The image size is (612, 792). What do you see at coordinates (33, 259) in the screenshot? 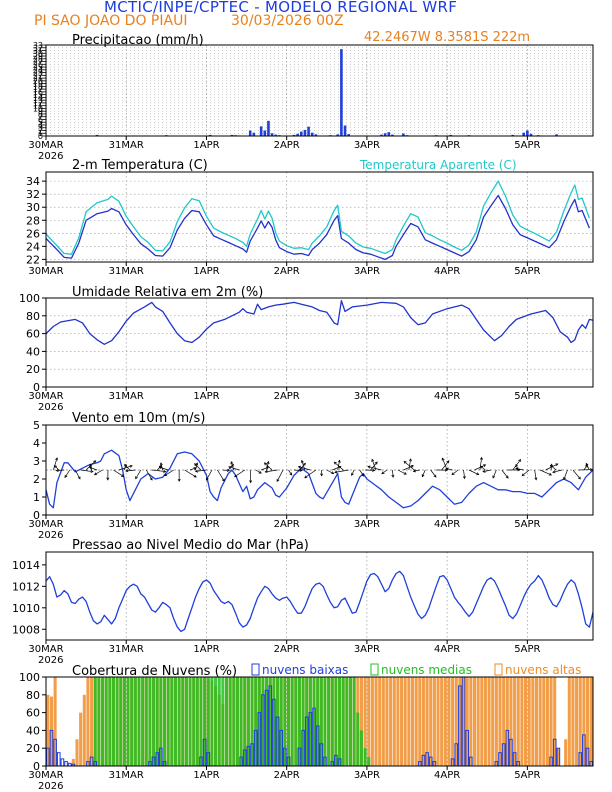
I see `y-tick-label-22: 22` at bounding box center [33, 259].